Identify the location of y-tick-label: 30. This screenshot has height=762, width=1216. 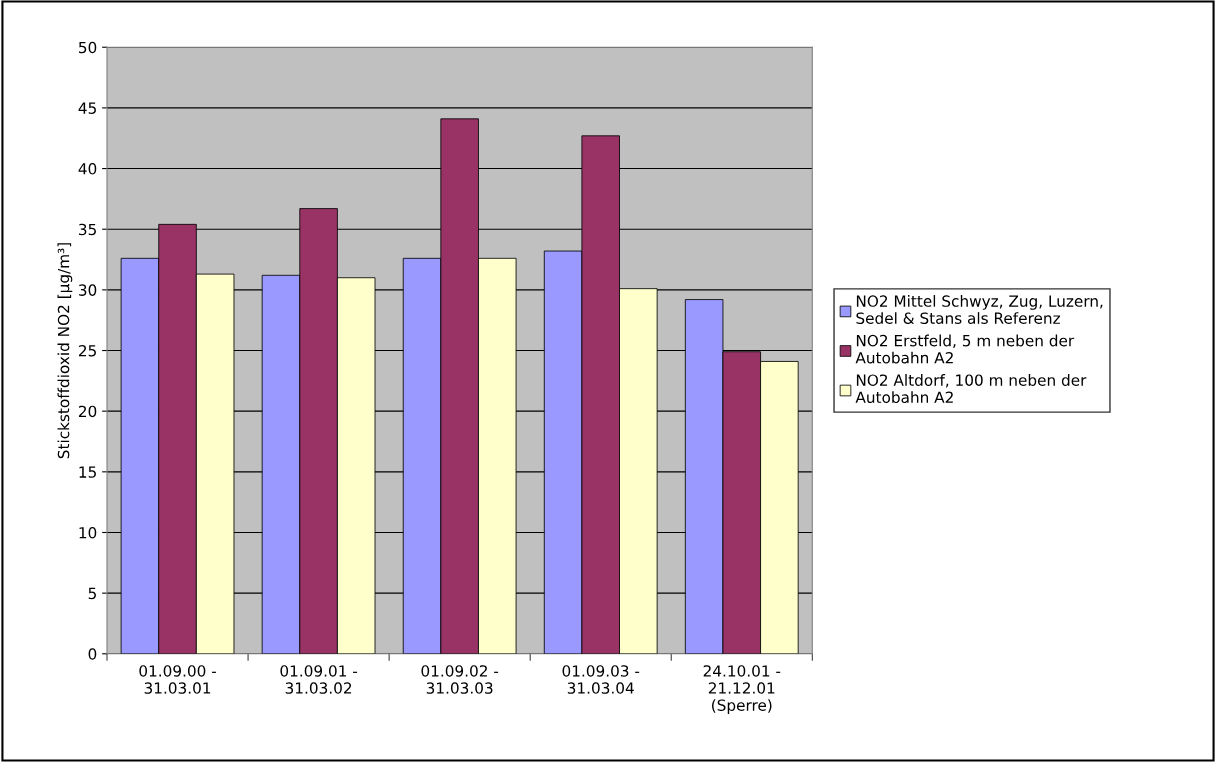
(88, 290).